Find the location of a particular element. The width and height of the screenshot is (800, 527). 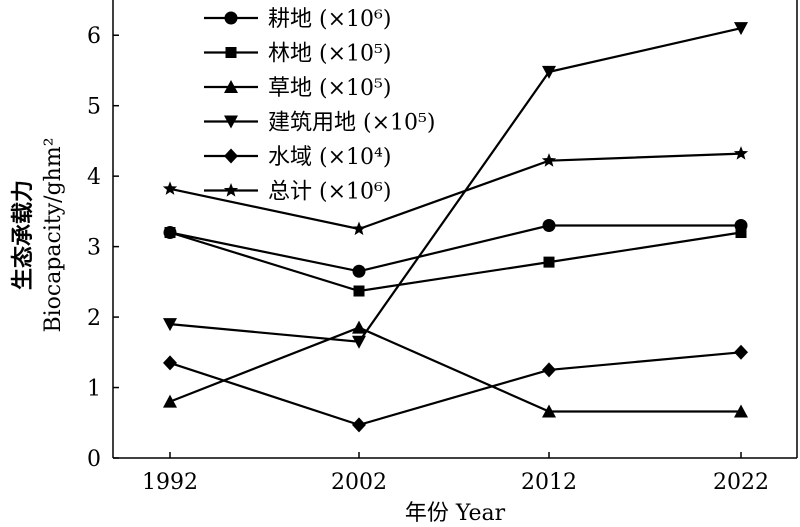

legend-marker-star is located at coordinates (231, 190).